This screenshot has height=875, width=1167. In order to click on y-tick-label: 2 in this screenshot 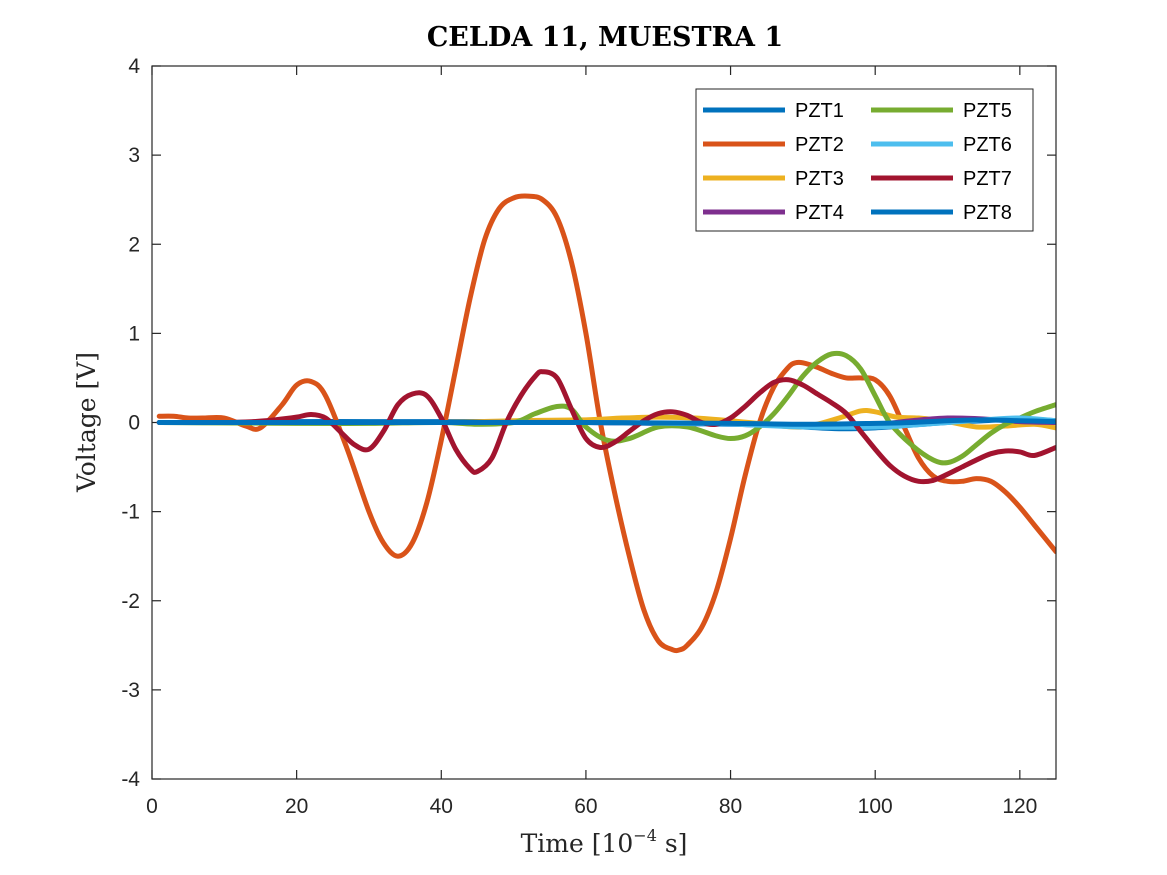, I will do `click(134, 244)`.